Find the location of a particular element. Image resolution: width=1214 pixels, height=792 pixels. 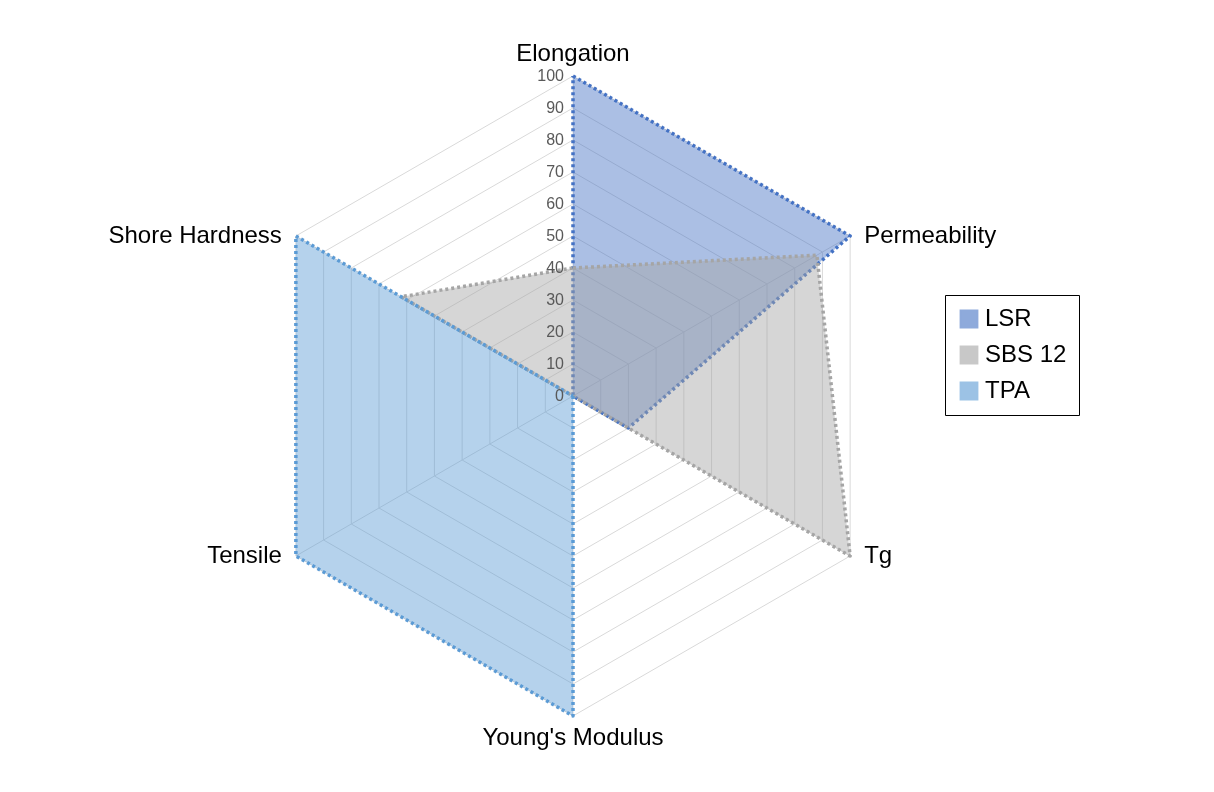

spoke-label: Tensile is located at coordinates (244, 554).